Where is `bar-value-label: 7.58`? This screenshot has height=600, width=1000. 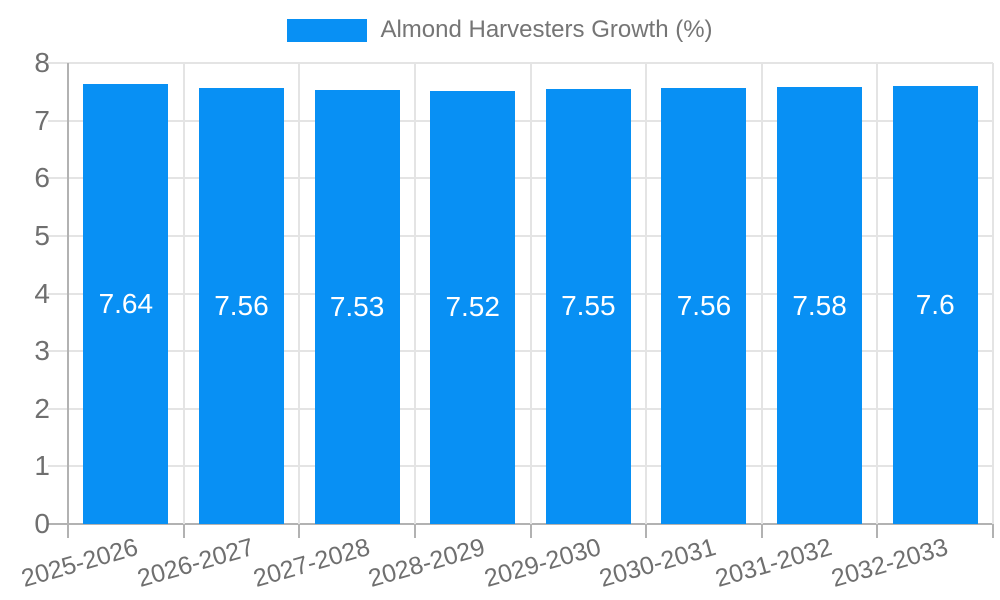
bar-value-label: 7.58 is located at coordinates (819, 305).